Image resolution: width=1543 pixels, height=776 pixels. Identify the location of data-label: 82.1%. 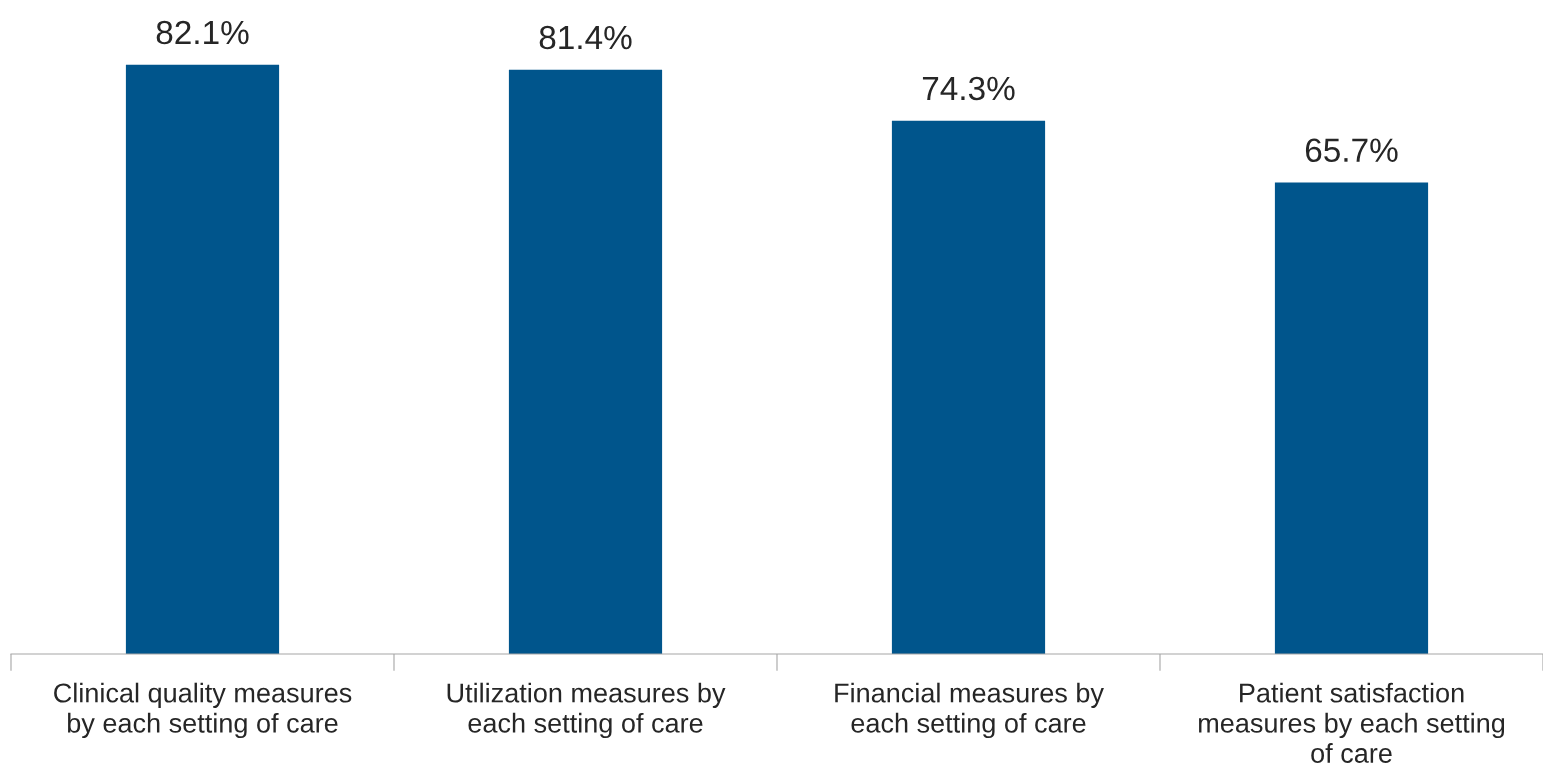
(202, 32).